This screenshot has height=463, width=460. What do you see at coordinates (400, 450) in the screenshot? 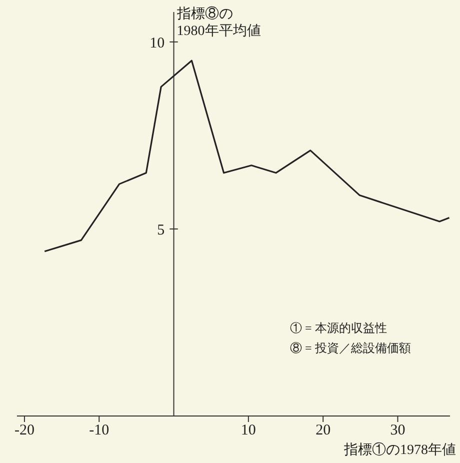
I see `x-axis-title: 指標①の1978年値` at bounding box center [400, 450].